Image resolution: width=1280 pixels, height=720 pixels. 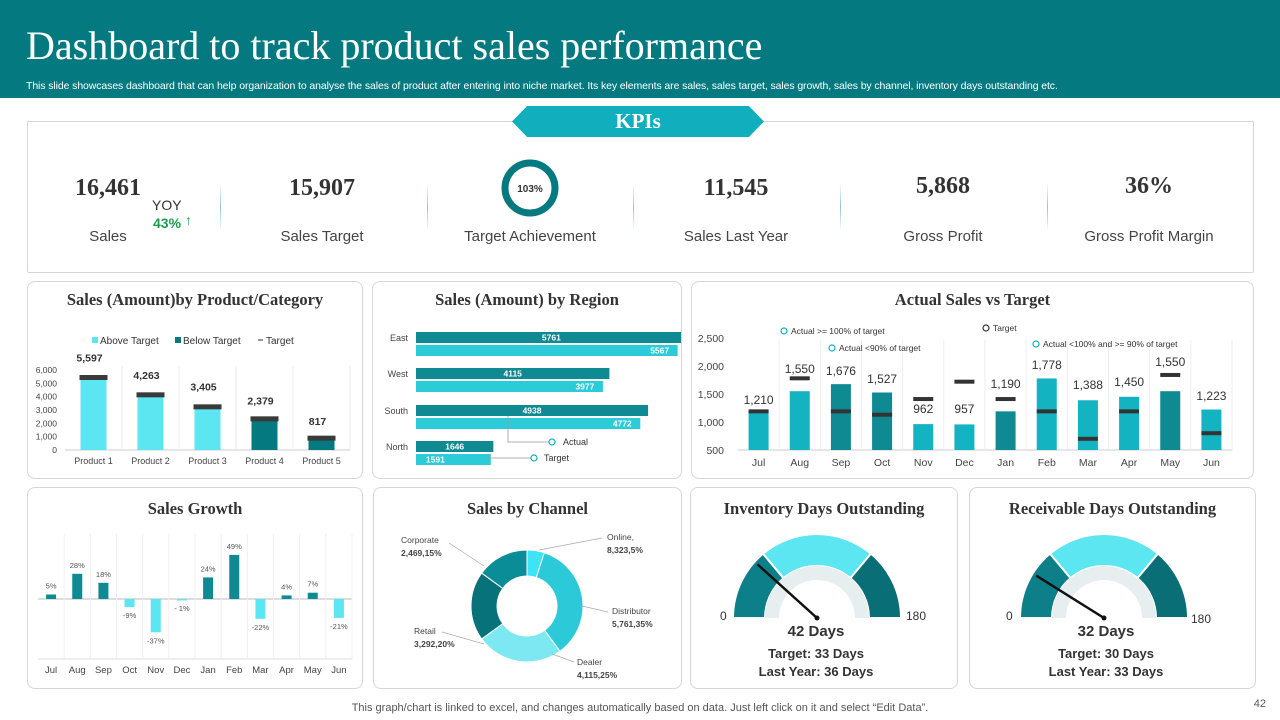 What do you see at coordinates (286, 670) in the screenshot?
I see `x-tick-label: Apr` at bounding box center [286, 670].